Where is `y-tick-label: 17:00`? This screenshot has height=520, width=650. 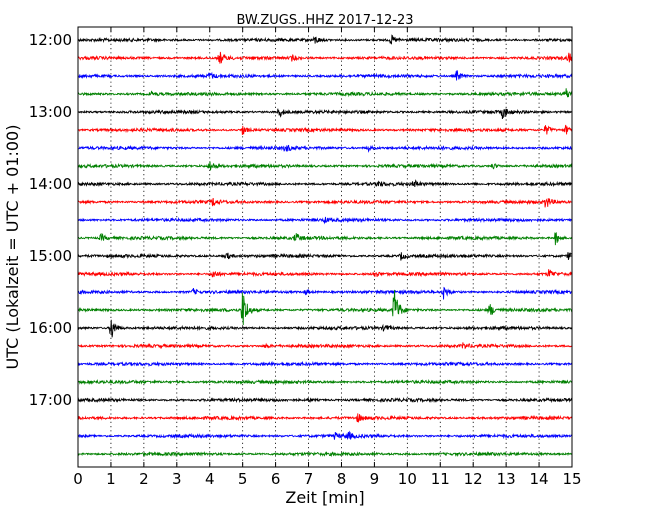
y-tick-label: 17:00 is located at coordinates (50, 400).